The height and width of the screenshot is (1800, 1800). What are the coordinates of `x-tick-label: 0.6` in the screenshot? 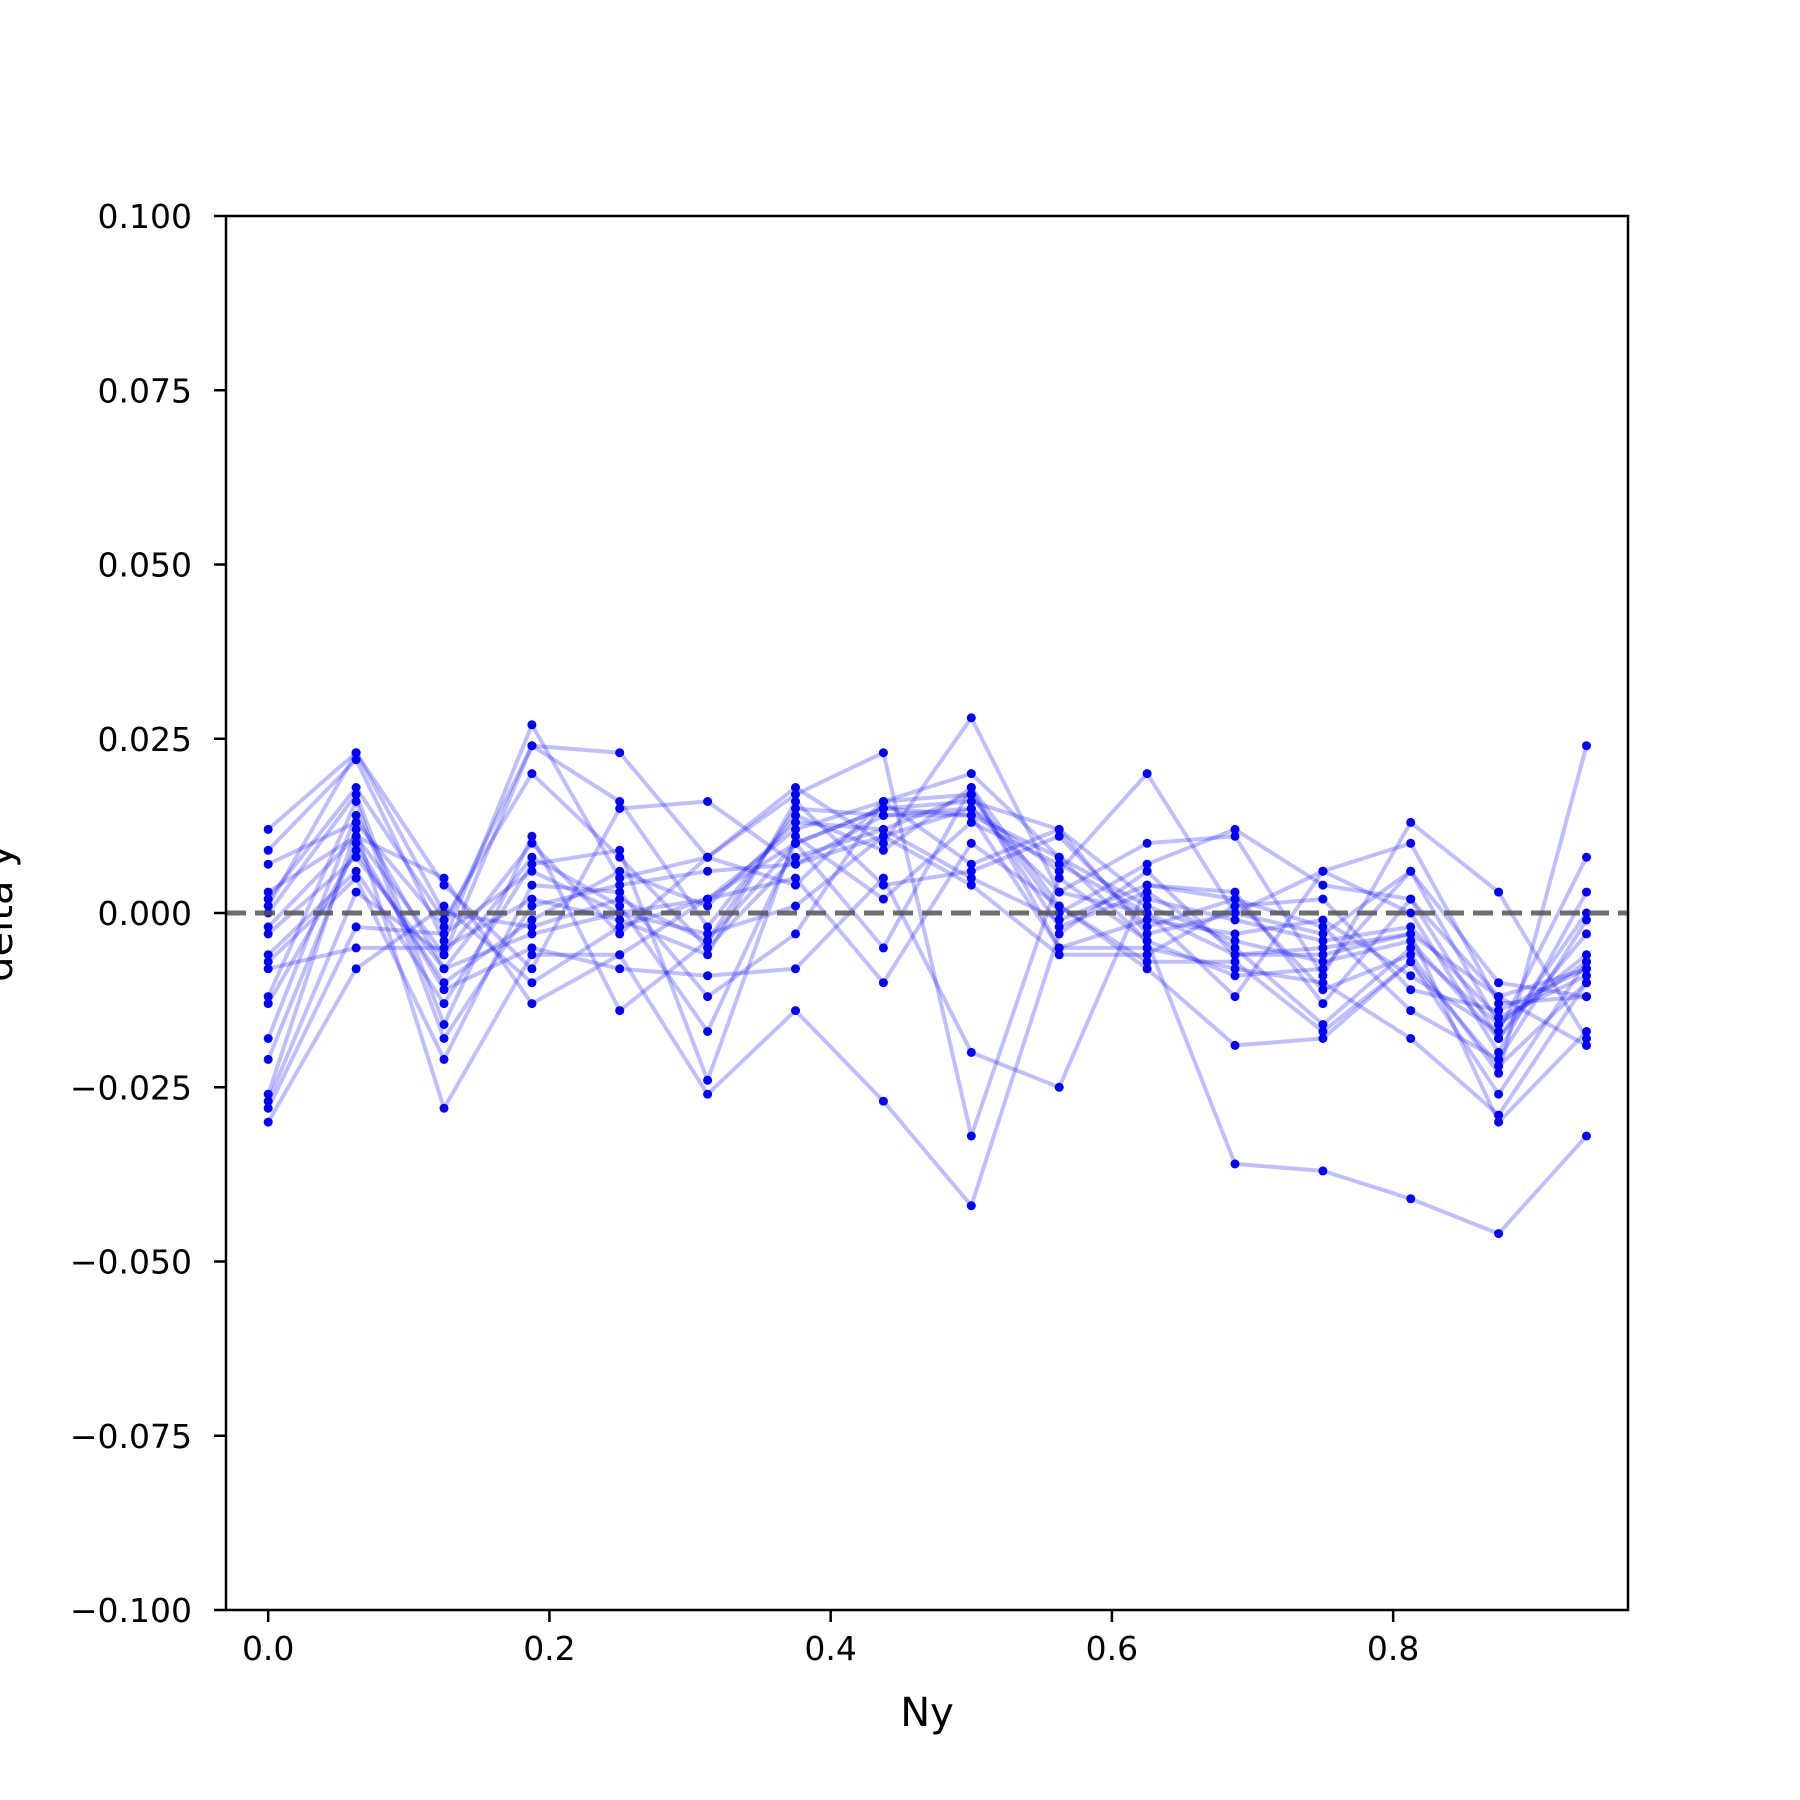 It's located at (1112, 1648).